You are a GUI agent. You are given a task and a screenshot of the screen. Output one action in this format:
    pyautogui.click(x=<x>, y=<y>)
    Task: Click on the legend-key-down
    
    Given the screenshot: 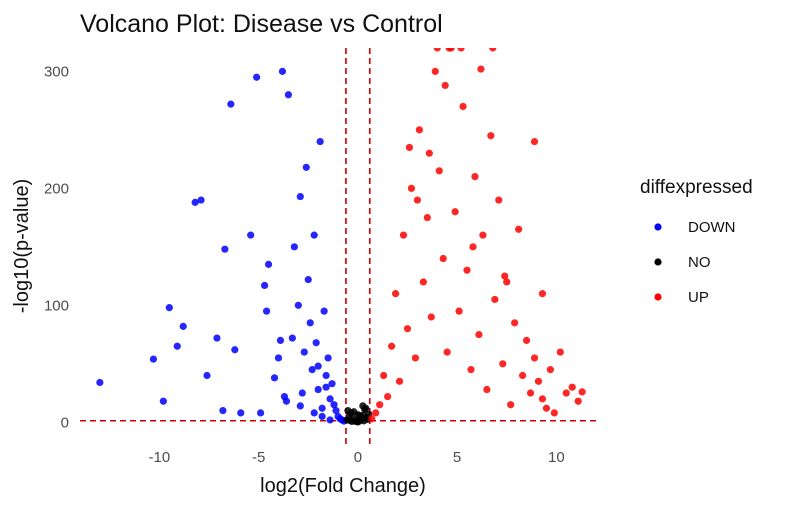 What is the action you would take?
    pyautogui.click(x=658, y=227)
    